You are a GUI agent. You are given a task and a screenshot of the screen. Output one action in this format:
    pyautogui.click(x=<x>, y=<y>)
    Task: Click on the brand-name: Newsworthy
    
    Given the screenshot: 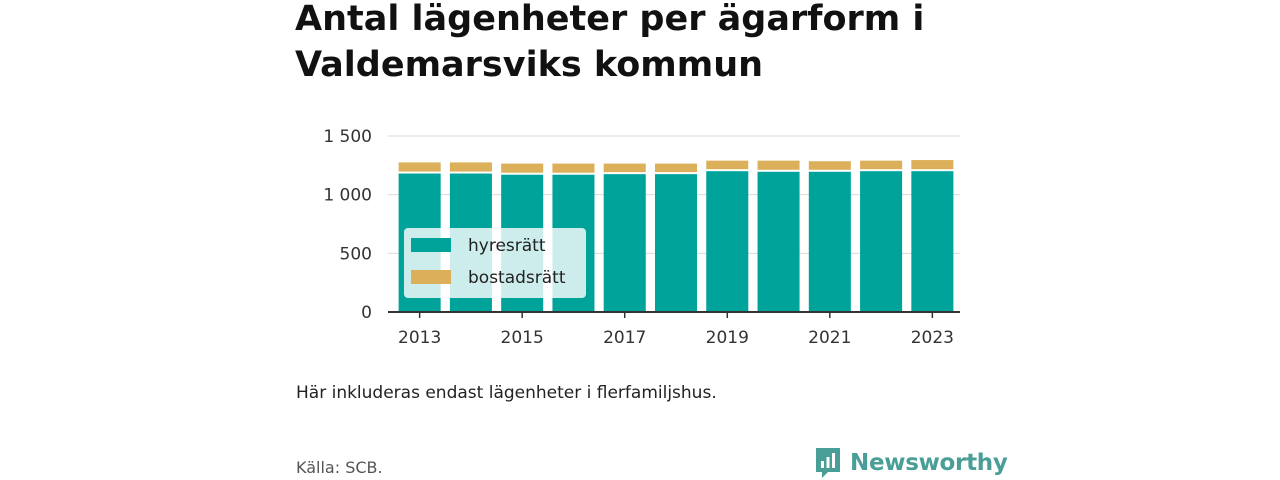 What is the action you would take?
    pyautogui.click(x=929, y=463)
    